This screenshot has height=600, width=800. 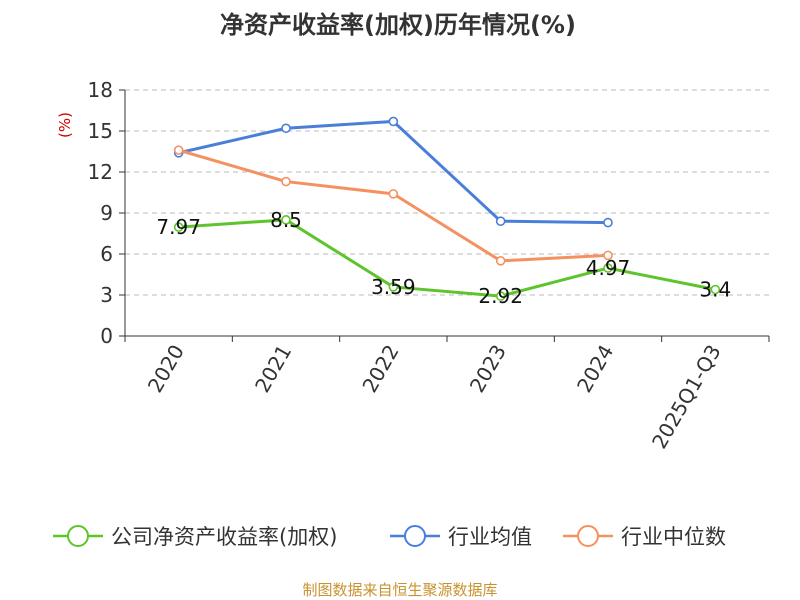 What do you see at coordinates (65, 125) in the screenshot?
I see `y-axis-label: (%)` at bounding box center [65, 125].